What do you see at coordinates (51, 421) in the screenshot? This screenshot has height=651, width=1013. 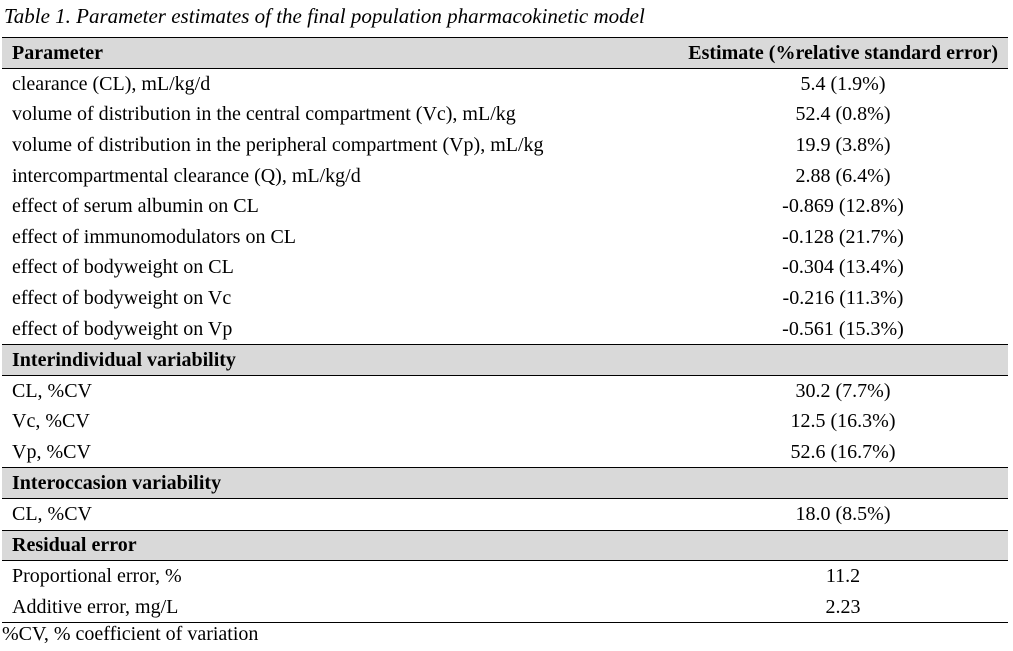 I see `parameter-cell: Vc, %CV` at bounding box center [51, 421].